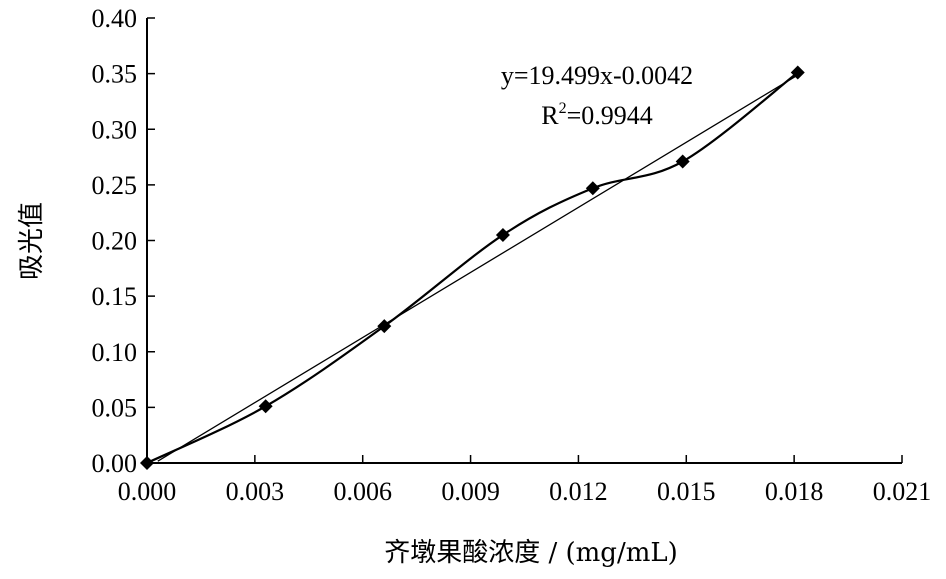  I want to click on x-tick-label: 0.000, so click(147, 491).